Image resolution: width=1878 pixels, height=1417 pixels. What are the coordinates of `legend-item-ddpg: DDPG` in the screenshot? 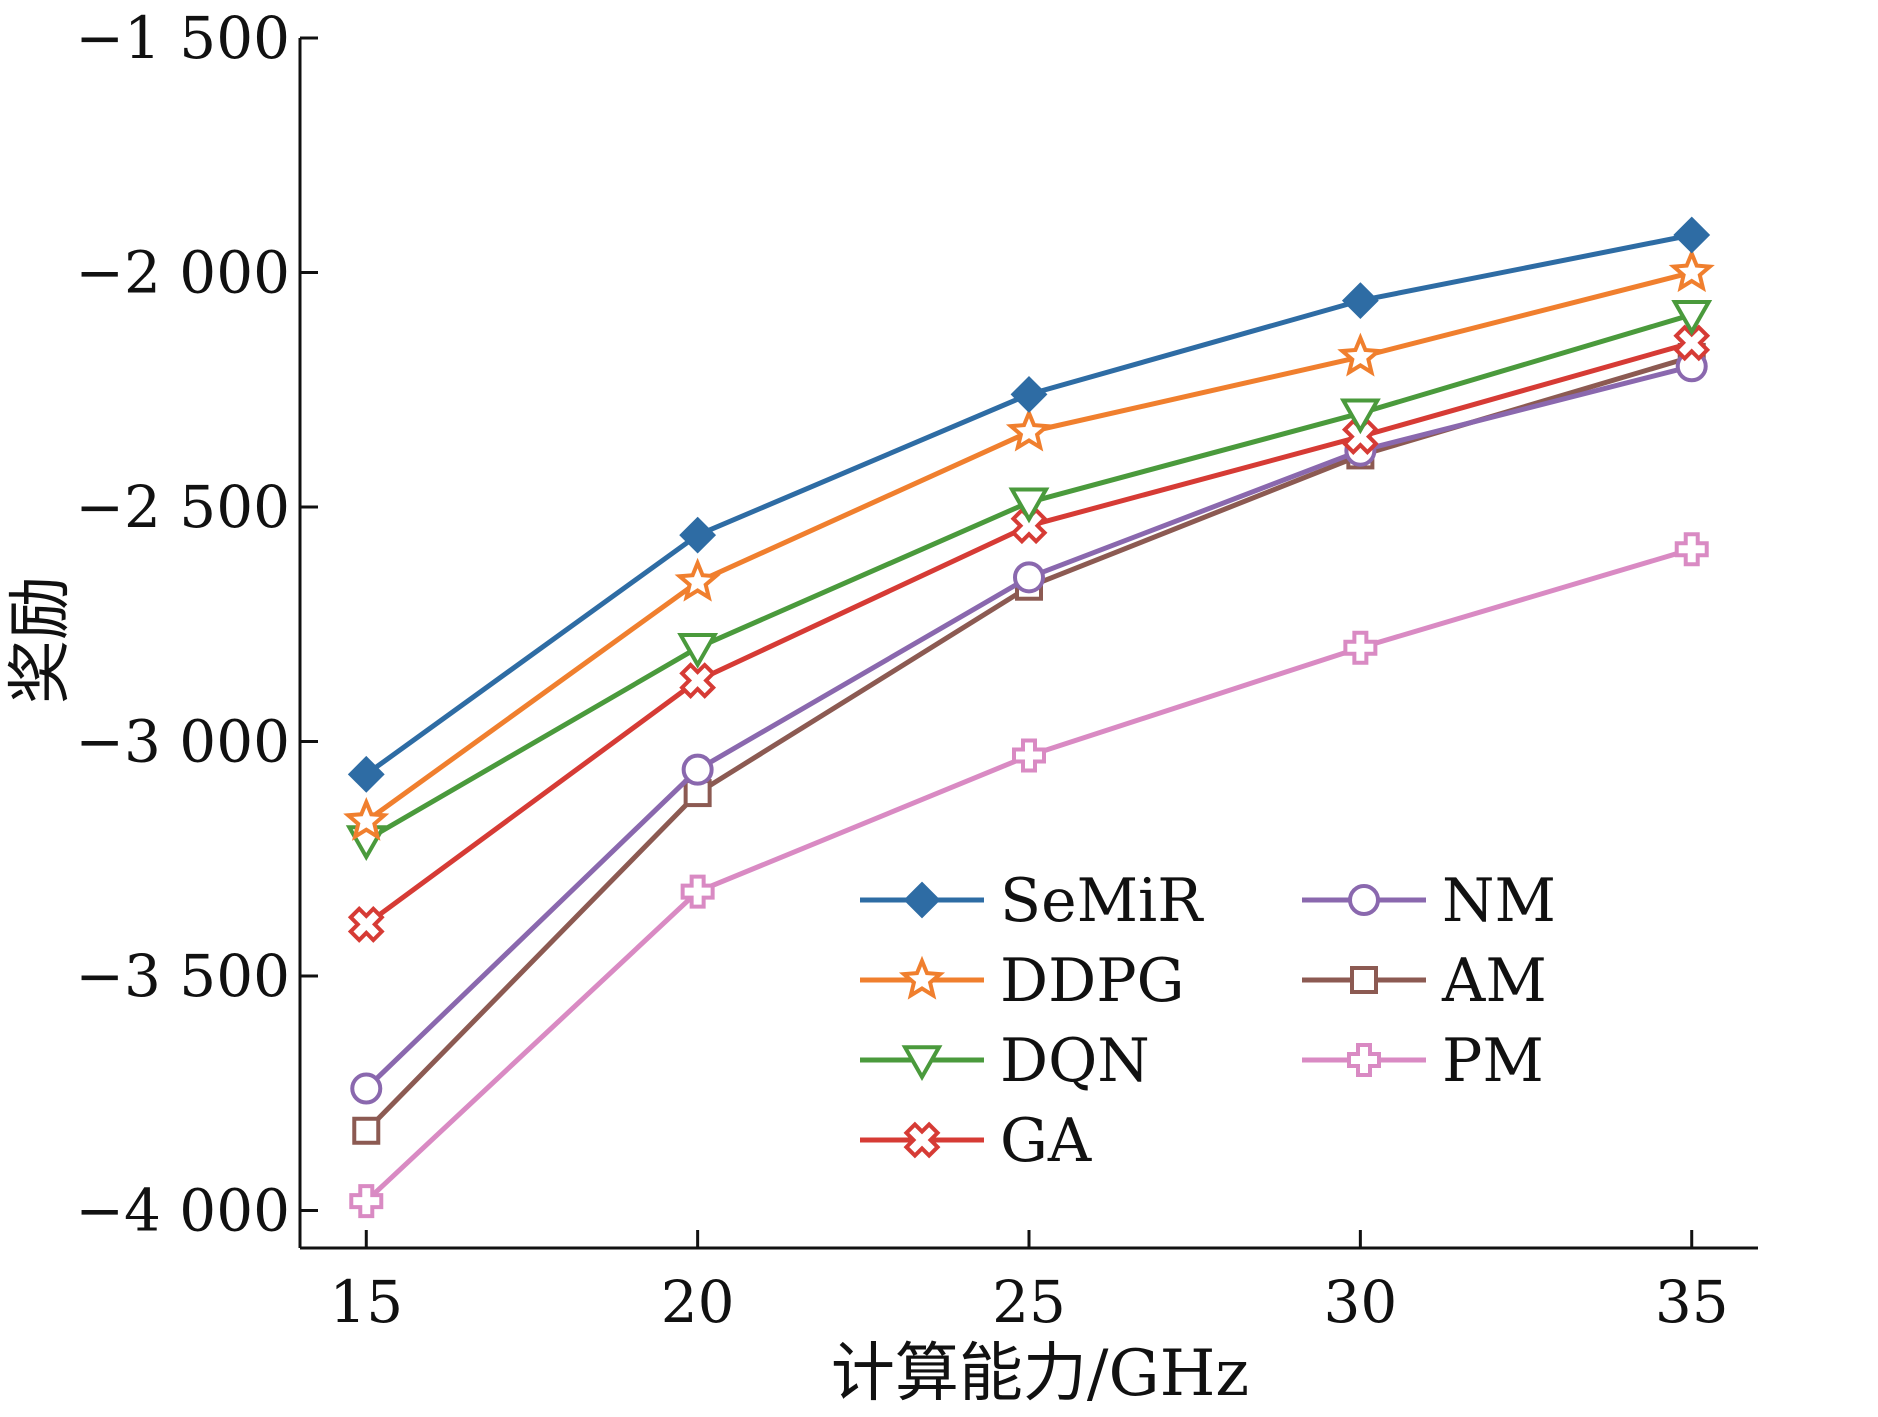 It's located at (1022, 981).